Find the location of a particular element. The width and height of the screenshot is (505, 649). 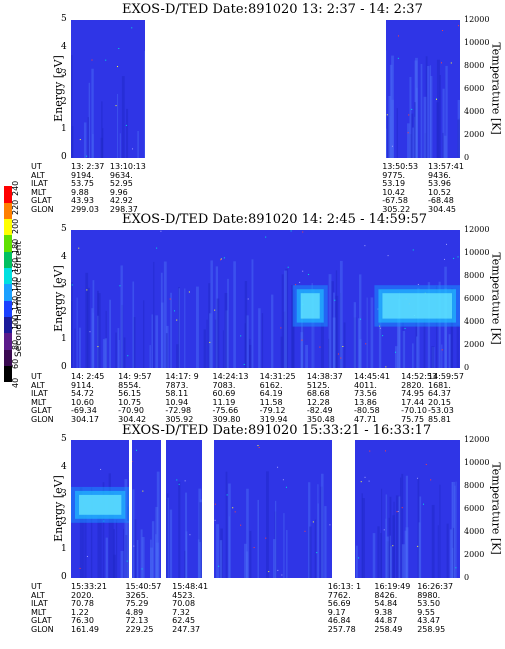

colorbar is located at coordinates (8, 284).